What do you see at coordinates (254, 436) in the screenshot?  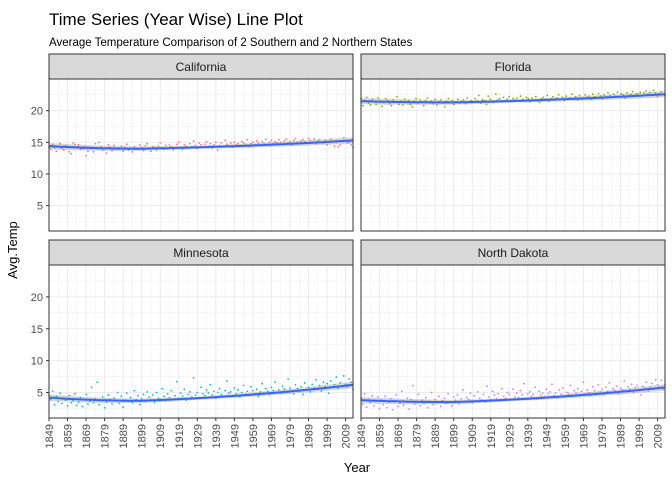 I see `x-tick-label: 1959` at bounding box center [254, 436].